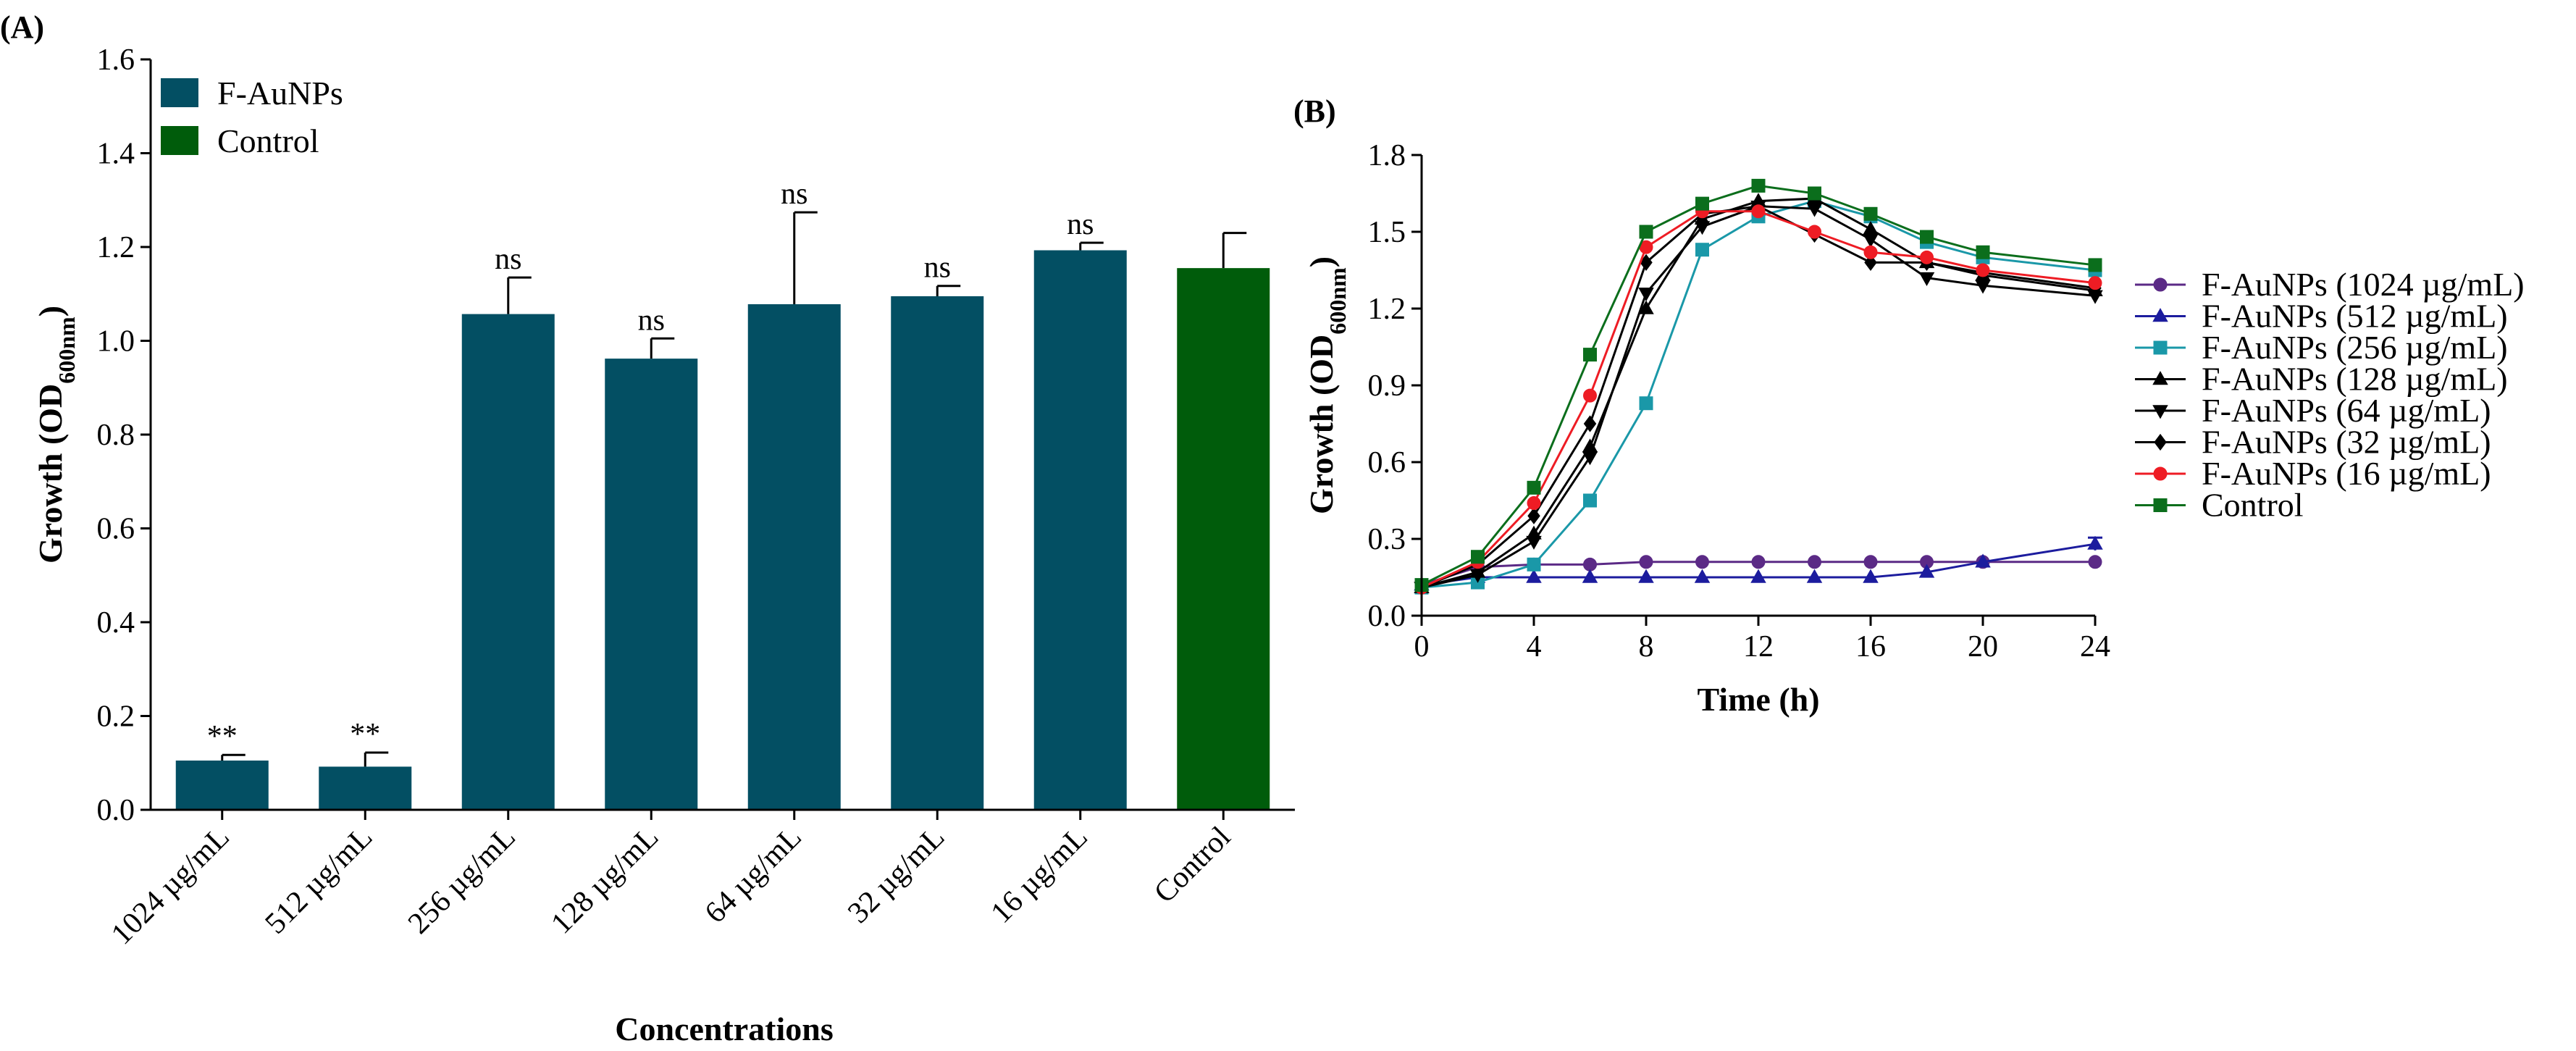  Describe the element at coordinates (116, 60) in the screenshot. I see `y-tick-label: 1.6` at that location.